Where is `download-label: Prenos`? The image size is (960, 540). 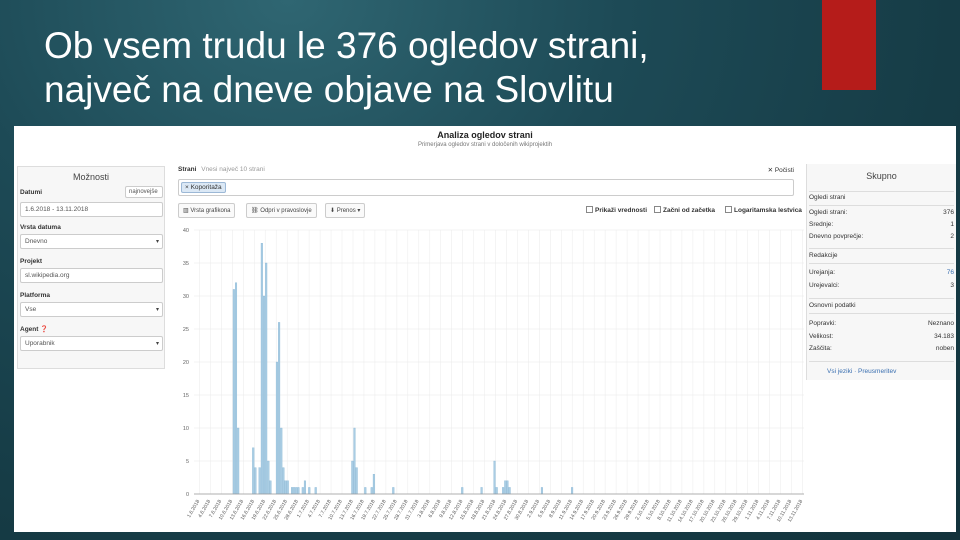 download-label: Prenos is located at coordinates (346, 211).